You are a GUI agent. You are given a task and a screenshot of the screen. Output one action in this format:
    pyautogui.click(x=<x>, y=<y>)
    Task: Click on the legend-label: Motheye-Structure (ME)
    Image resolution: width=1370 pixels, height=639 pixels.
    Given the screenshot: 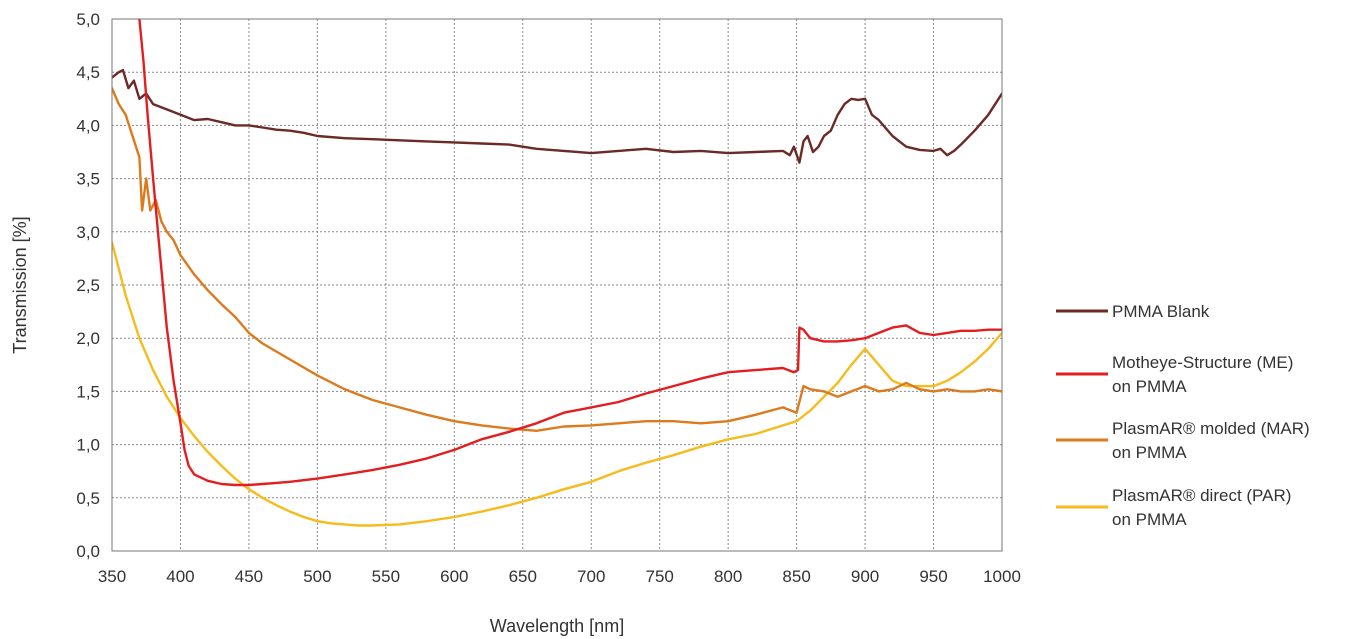 What is the action you would take?
    pyautogui.click(x=1202, y=362)
    